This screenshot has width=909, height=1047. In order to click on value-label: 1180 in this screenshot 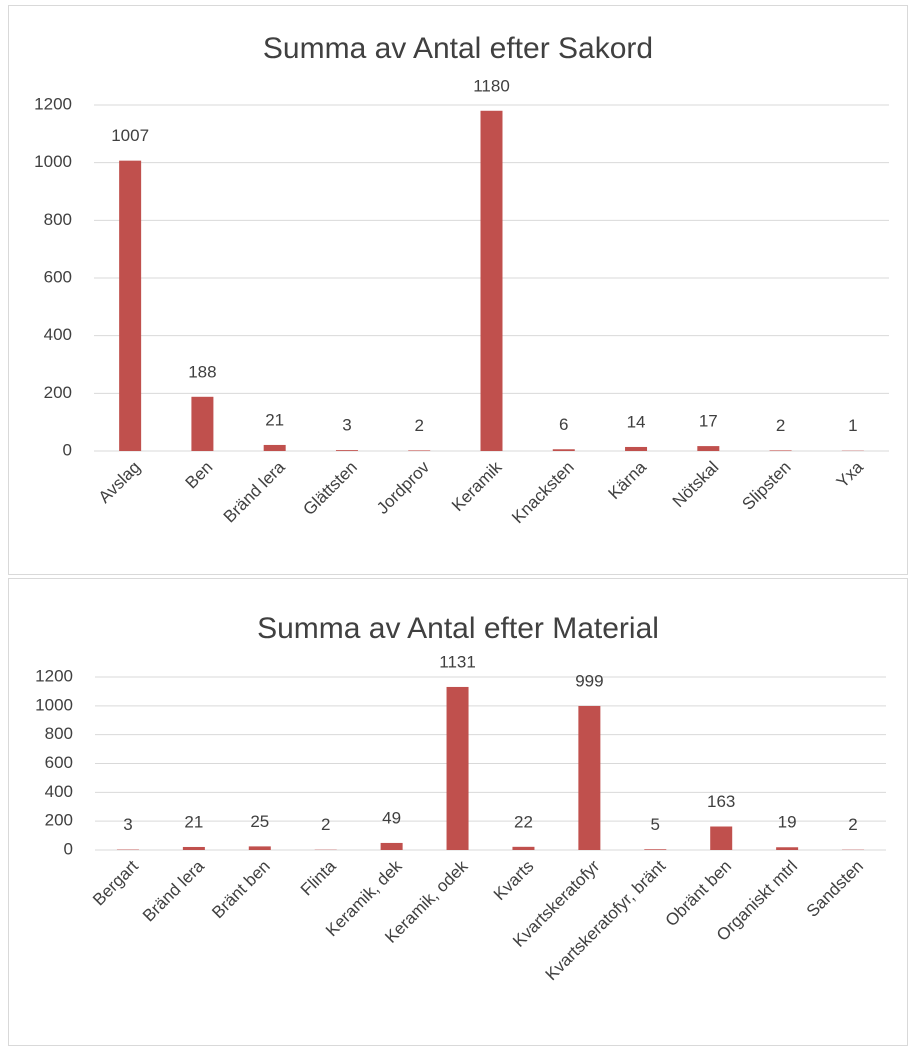, I will do `click(491, 85)`.